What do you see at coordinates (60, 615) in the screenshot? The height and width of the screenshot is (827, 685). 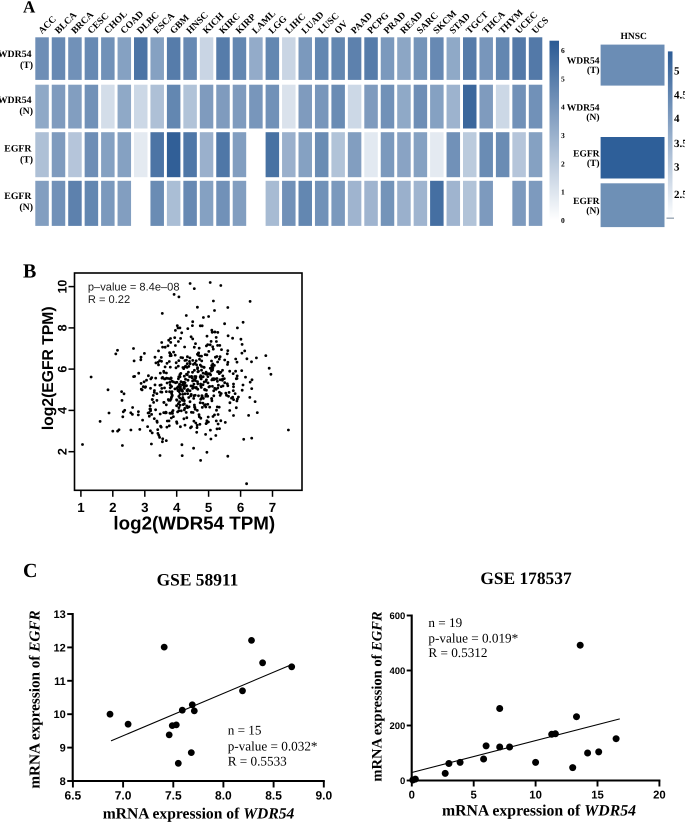 I see `svg-text: 13` at bounding box center [60, 615].